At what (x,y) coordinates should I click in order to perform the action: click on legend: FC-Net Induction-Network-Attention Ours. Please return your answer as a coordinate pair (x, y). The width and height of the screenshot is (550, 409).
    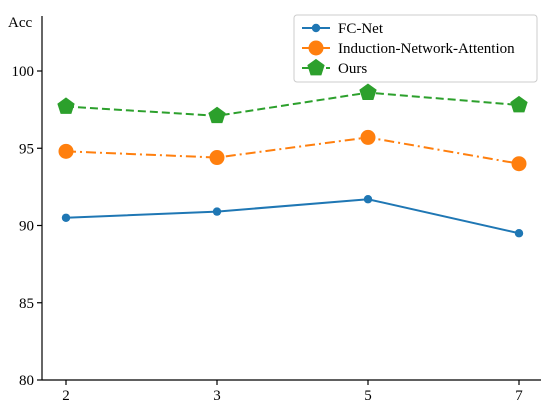
    Looking at the image, I should click on (415, 48).